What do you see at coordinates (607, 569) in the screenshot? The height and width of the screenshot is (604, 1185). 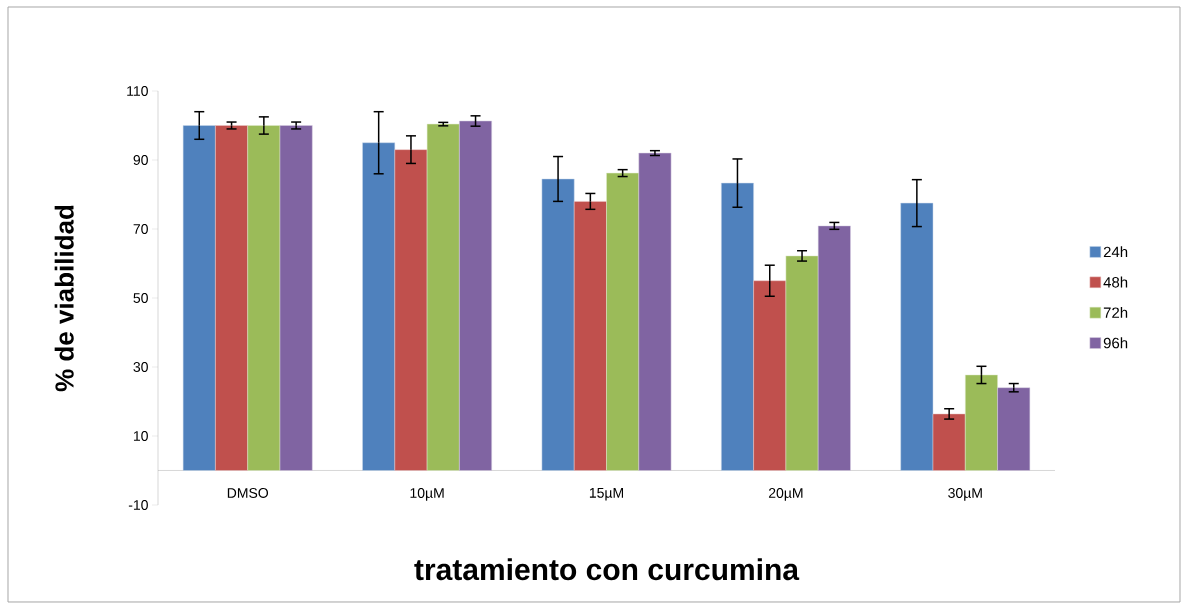 I see `x-axis-title: tratamiento con curcumina` at bounding box center [607, 569].